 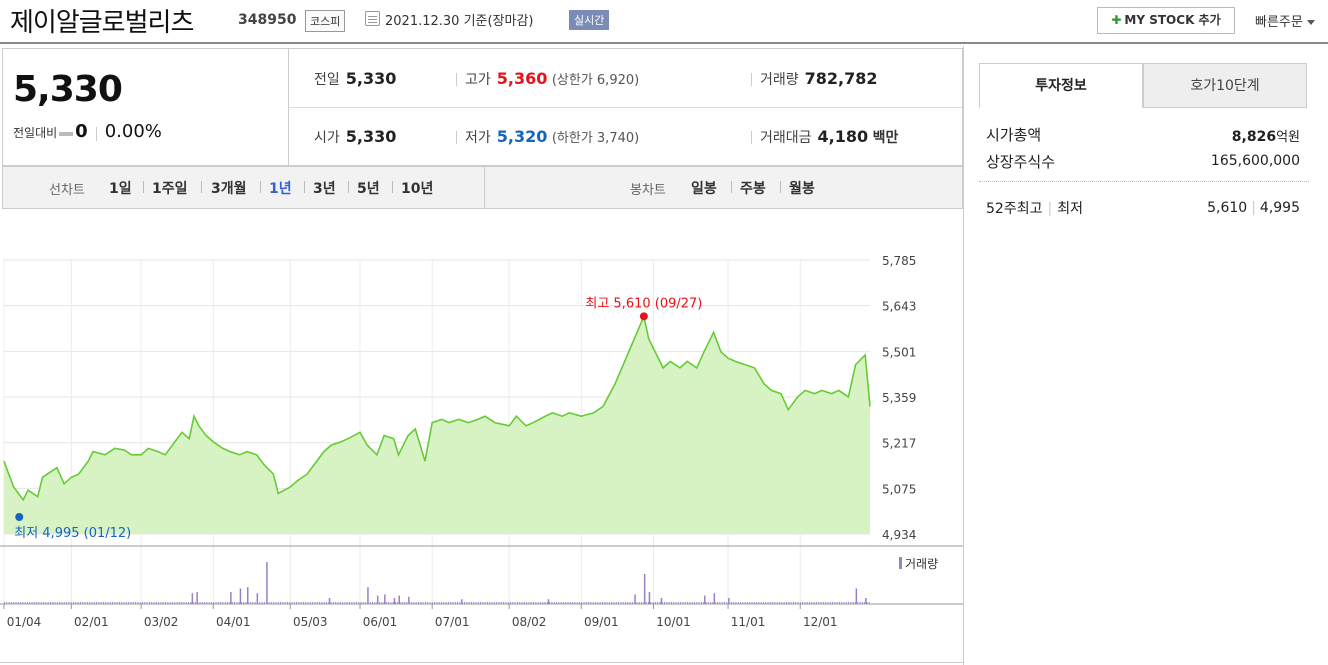 What do you see at coordinates (1285, 20) in the screenshot?
I see `quick-order-dropdown: 빠른주문` at bounding box center [1285, 20].